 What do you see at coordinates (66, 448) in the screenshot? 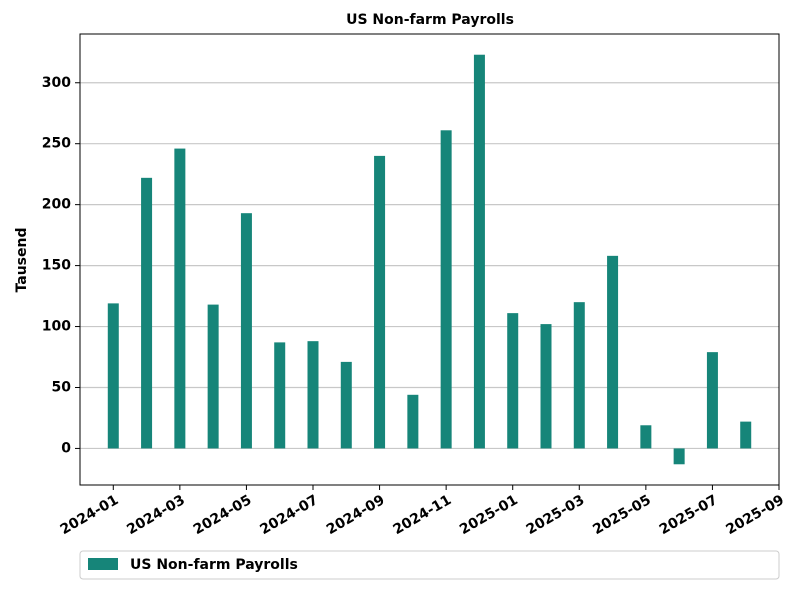
I see `y-tick-label: 0` at bounding box center [66, 448].